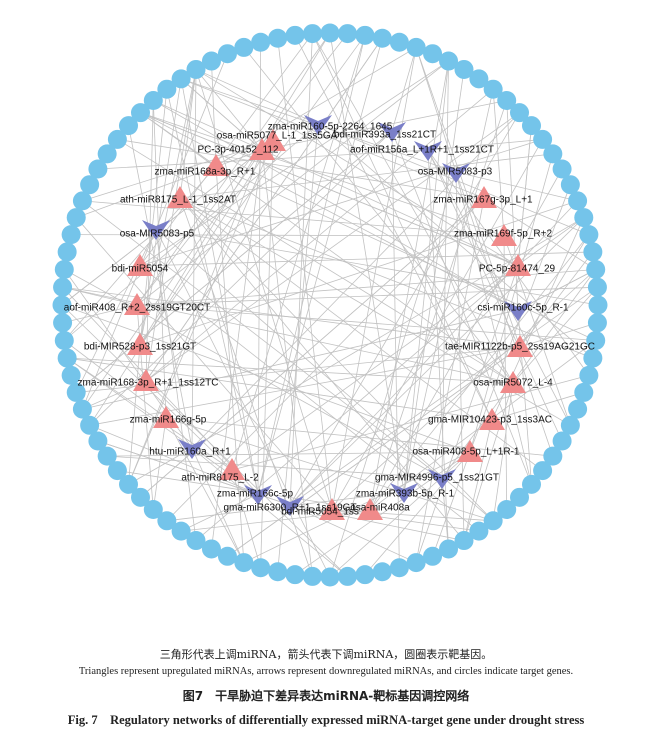 The height and width of the screenshot is (737, 652). Describe the element at coordinates (380, 508) in the screenshot. I see `mirna-label: osa-miR408a` at that location.